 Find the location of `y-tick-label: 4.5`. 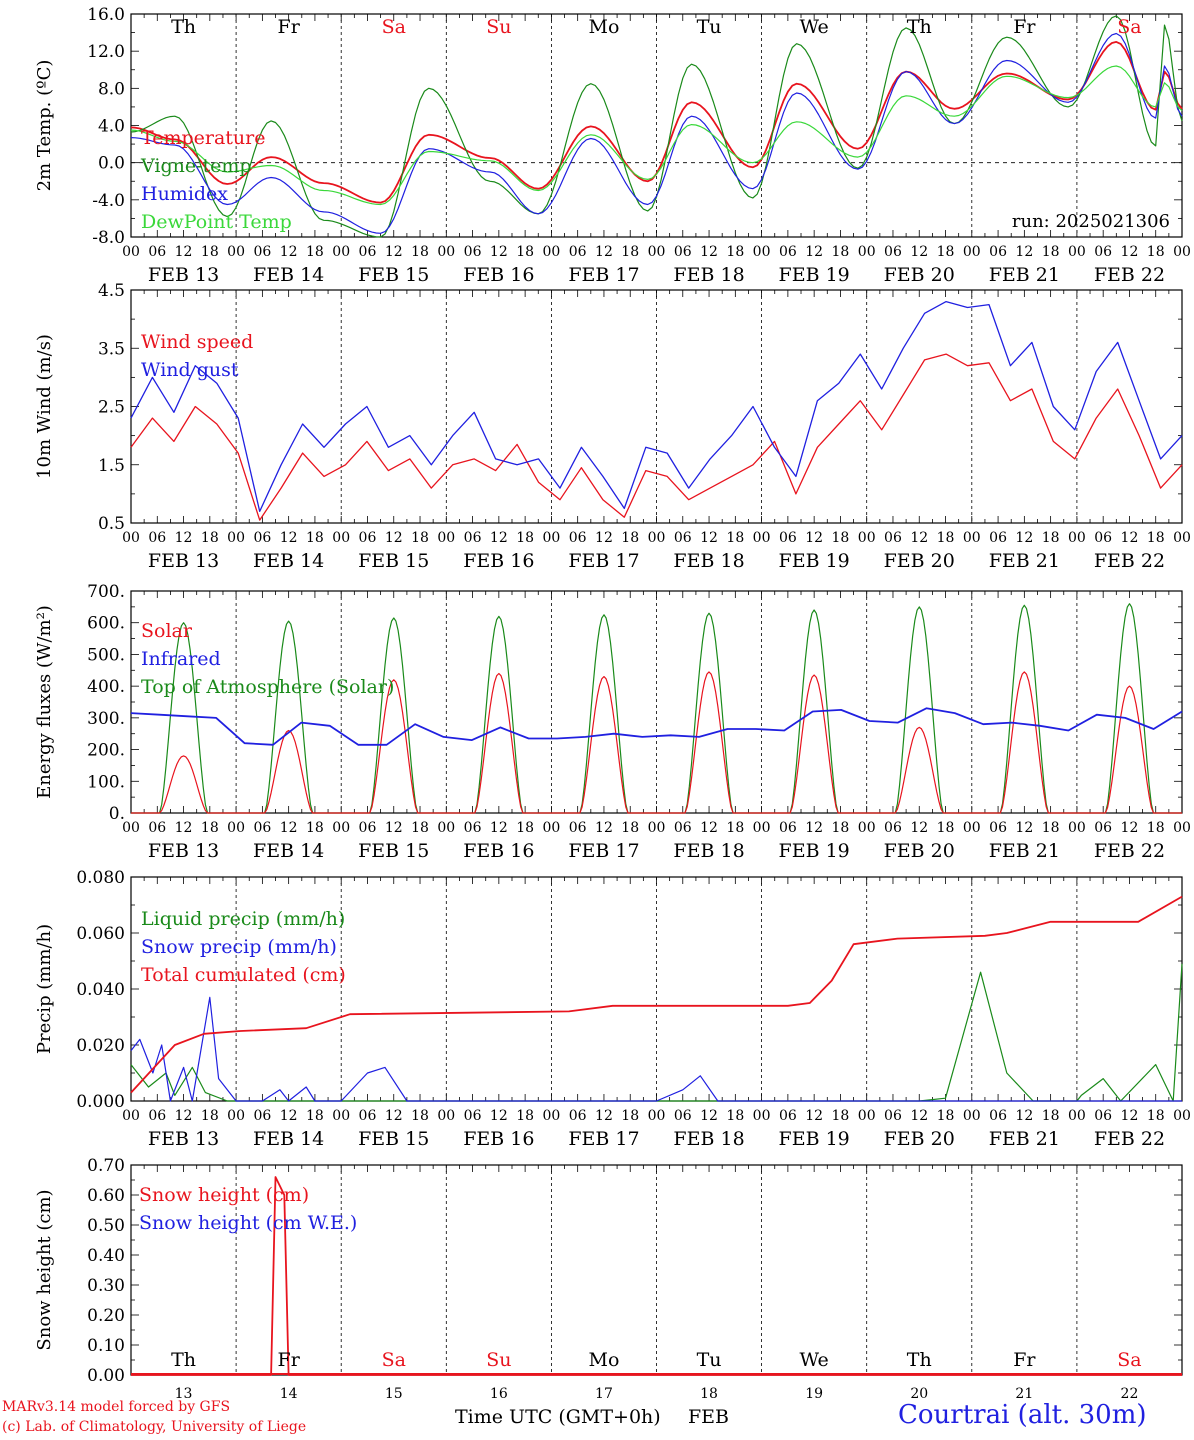

y-tick-label: 4.5 is located at coordinates (111, 291).